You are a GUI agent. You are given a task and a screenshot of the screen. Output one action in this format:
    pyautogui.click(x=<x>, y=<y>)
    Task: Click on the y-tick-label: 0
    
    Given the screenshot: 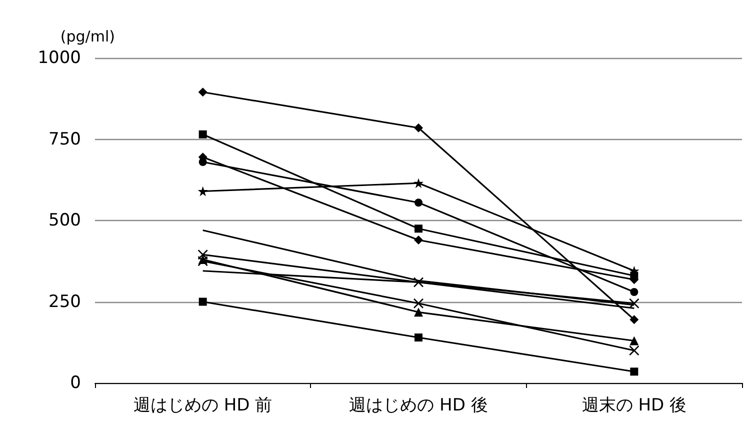 What is the action you would take?
    pyautogui.click(x=75, y=383)
    